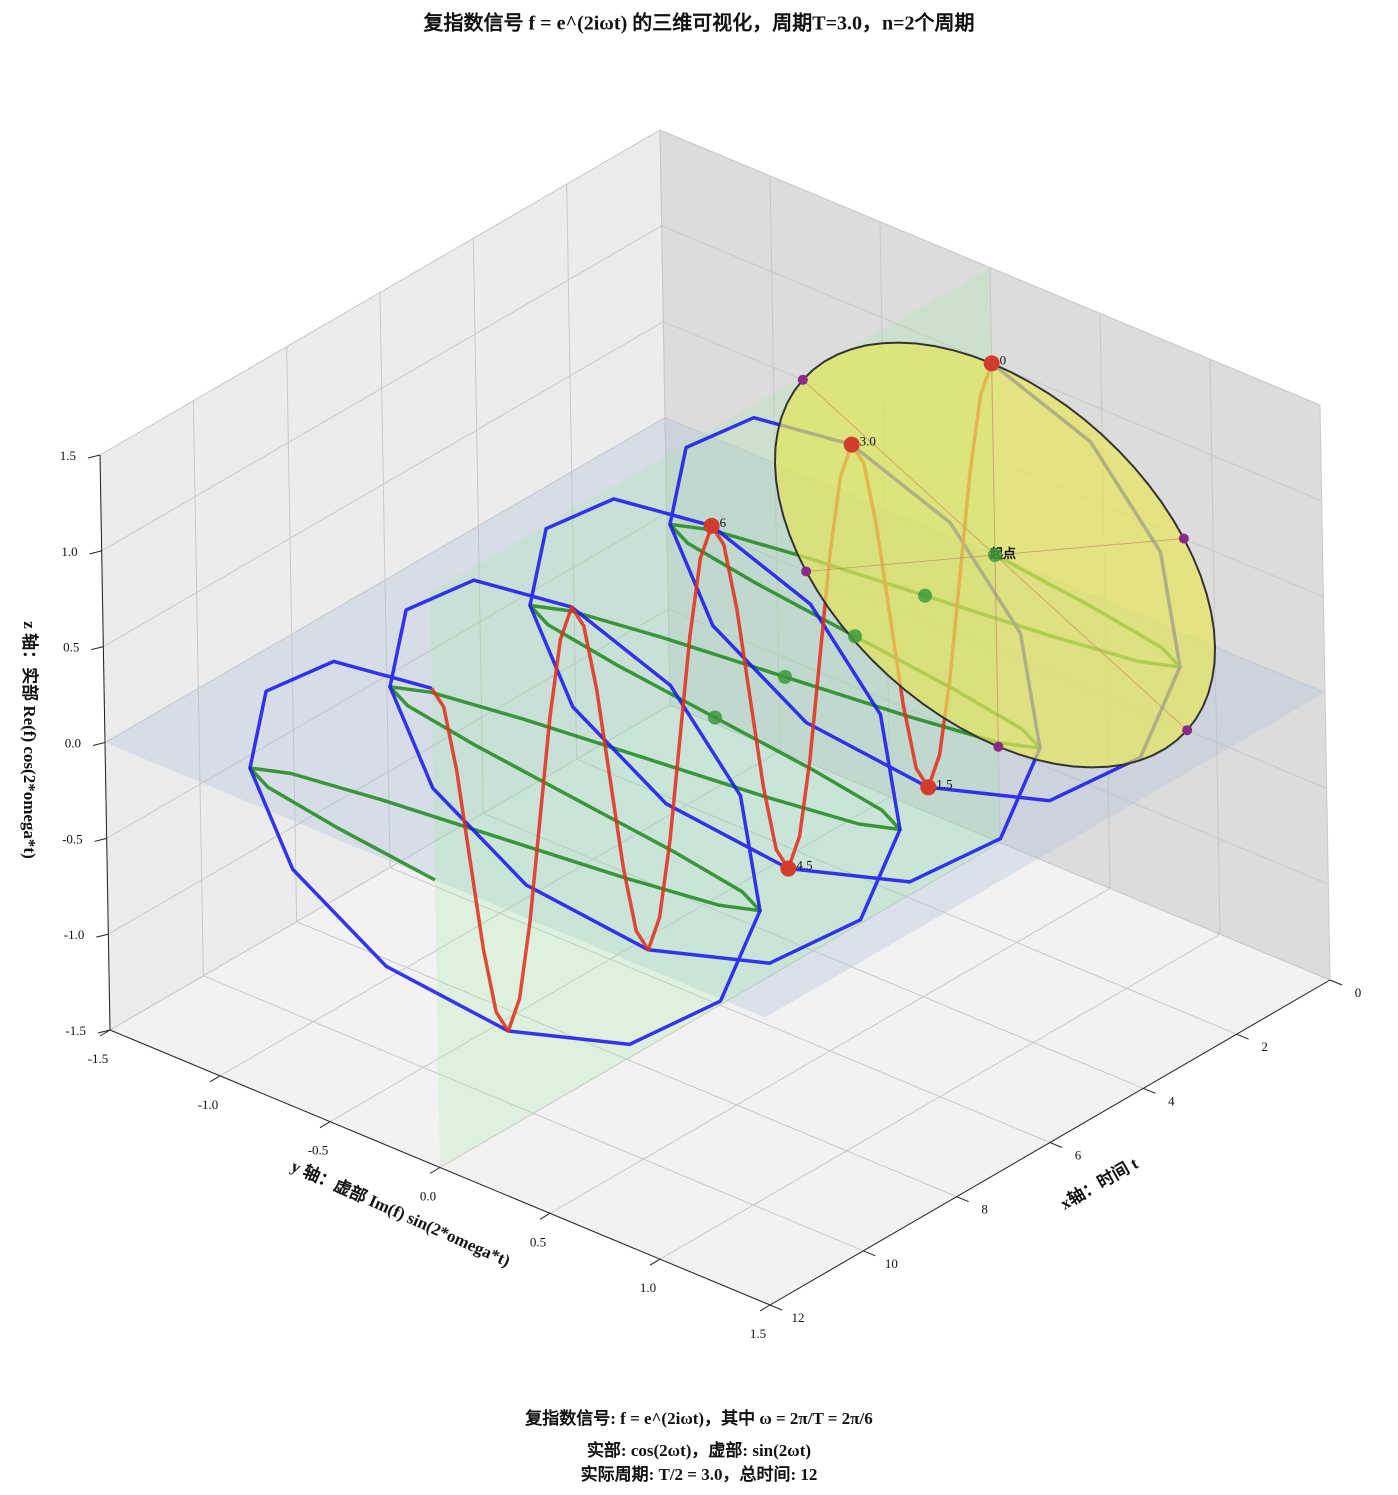 Image resolution: width=1398 pixels, height=1495 pixels. I want to click on y-tick-label: -0.5, so click(318, 1150).